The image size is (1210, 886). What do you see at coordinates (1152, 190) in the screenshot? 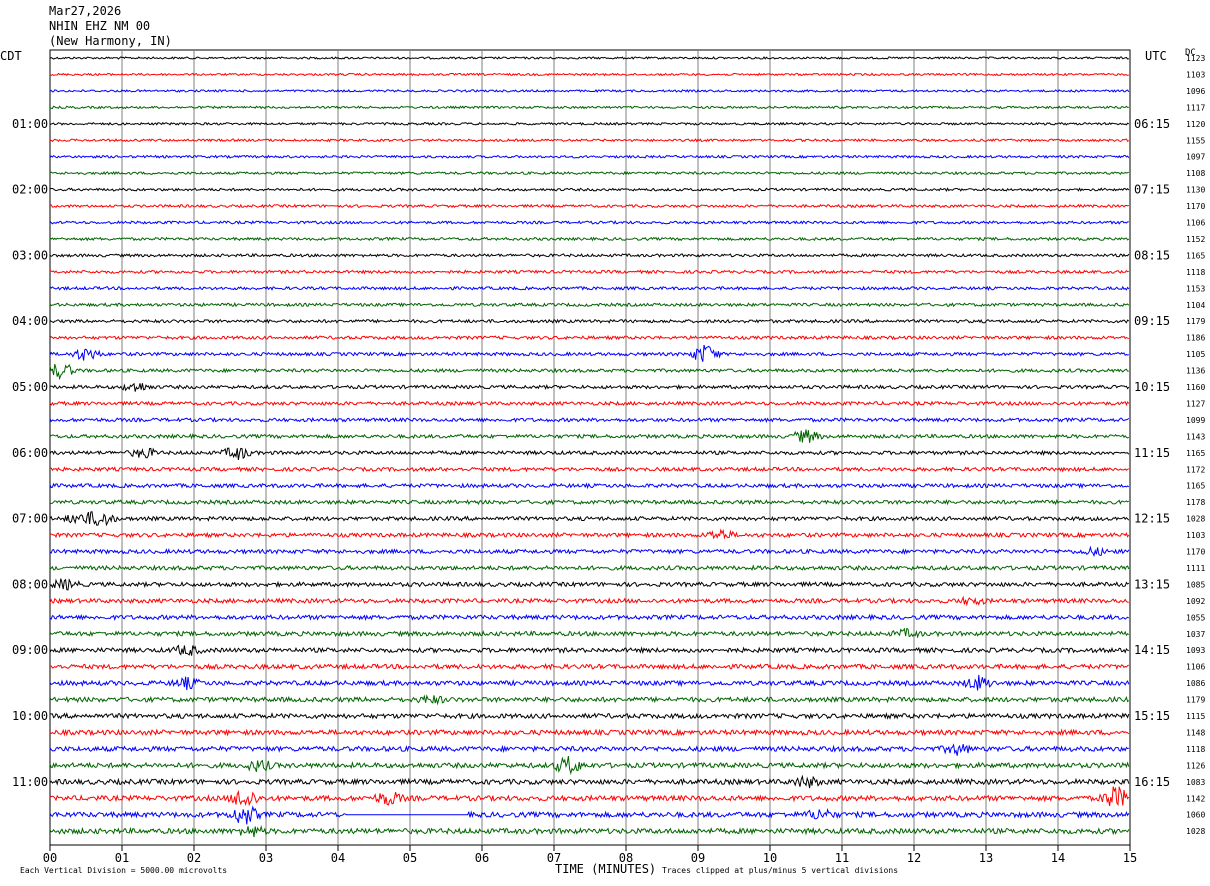
I see `utc-hour-label: 07:15` at bounding box center [1152, 190].